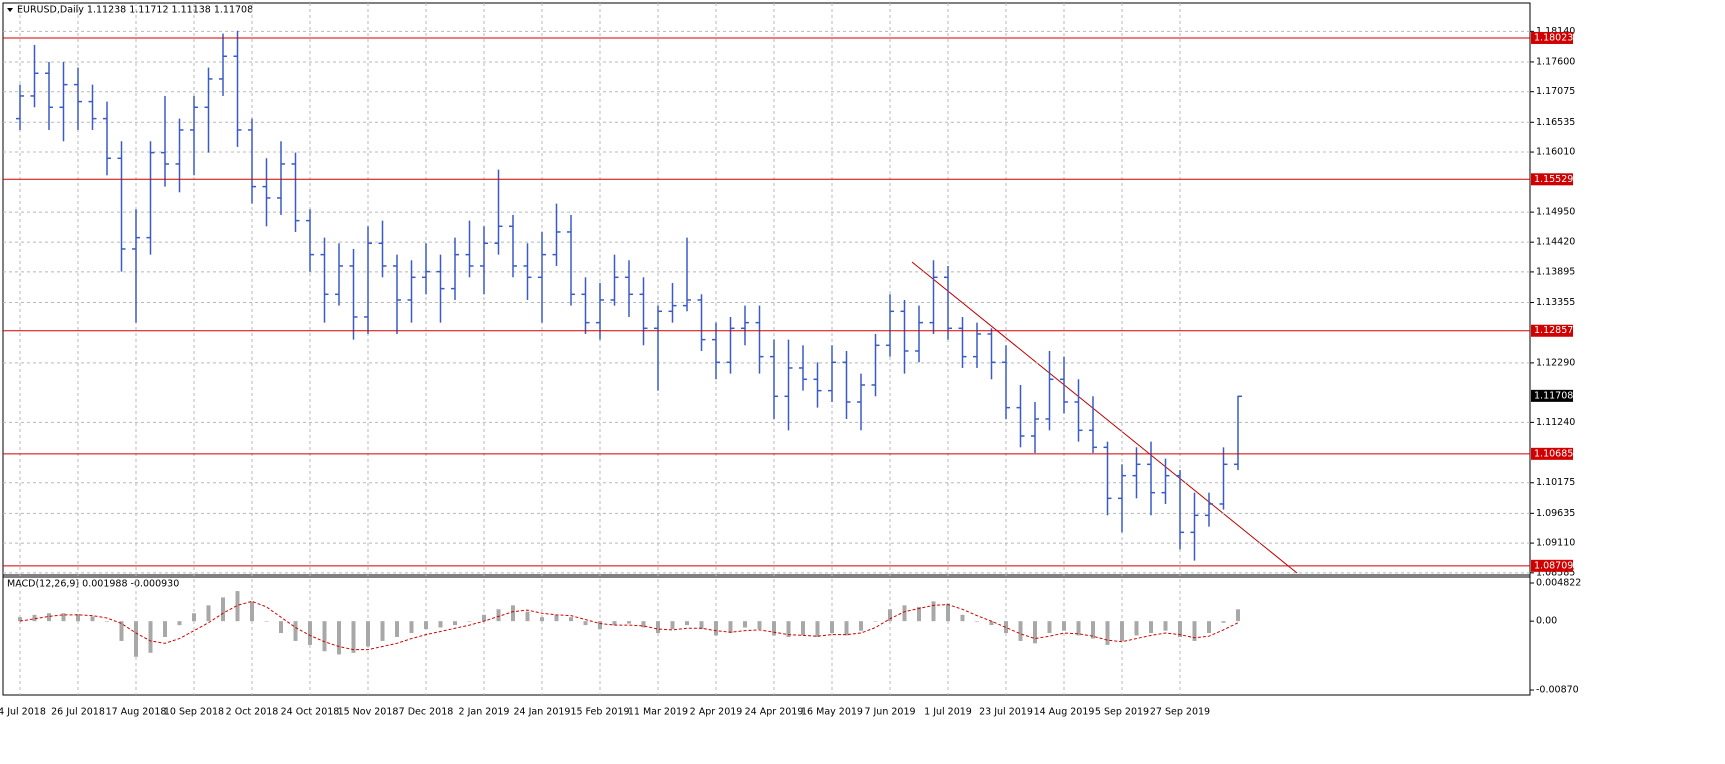 The height and width of the screenshot is (764, 1725). What do you see at coordinates (10, 10) in the screenshot?
I see `collapse-icon` at bounding box center [10, 10].